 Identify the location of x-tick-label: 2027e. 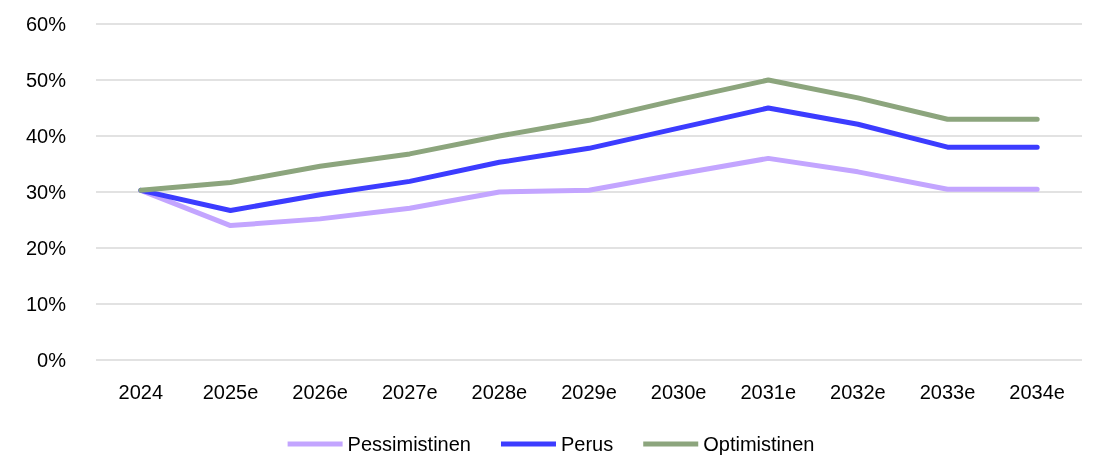
(409, 392).